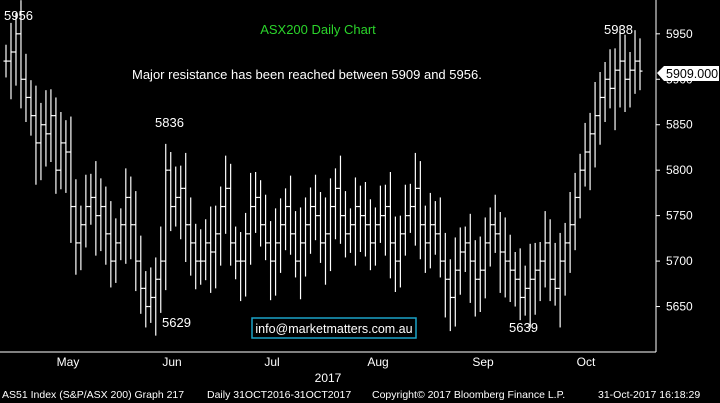 The height and width of the screenshot is (403, 720). What do you see at coordinates (679, 170) in the screenshot?
I see `y-tick-label: 5800` at bounding box center [679, 170].